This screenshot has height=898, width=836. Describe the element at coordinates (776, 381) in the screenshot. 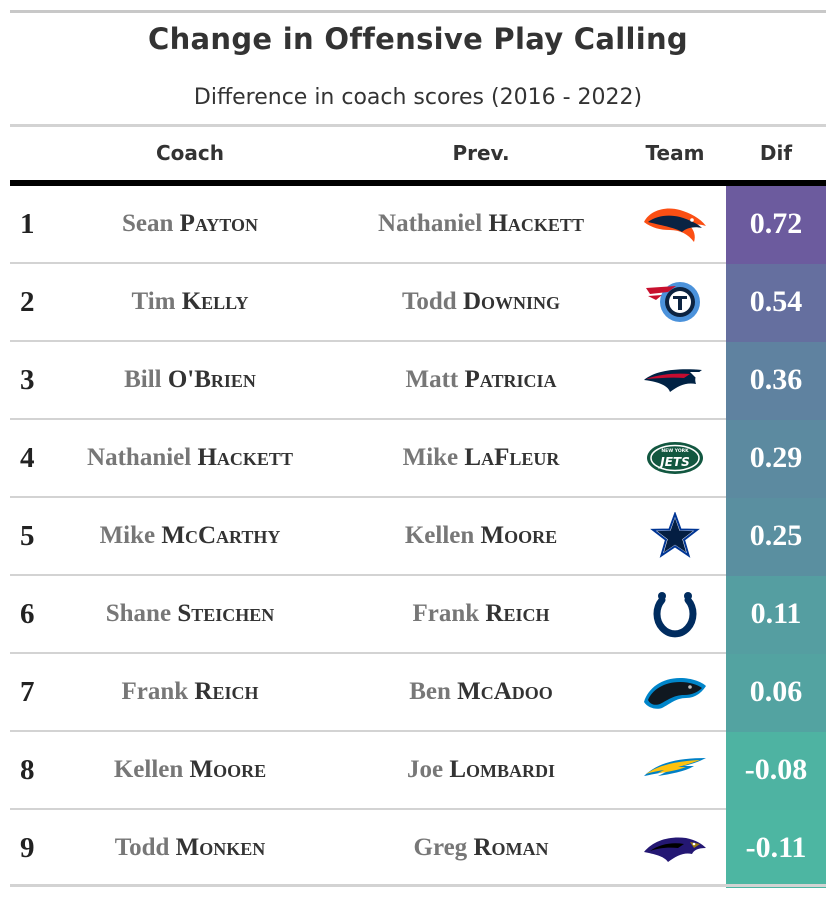

I see `dif-cell: 0.36` at that location.